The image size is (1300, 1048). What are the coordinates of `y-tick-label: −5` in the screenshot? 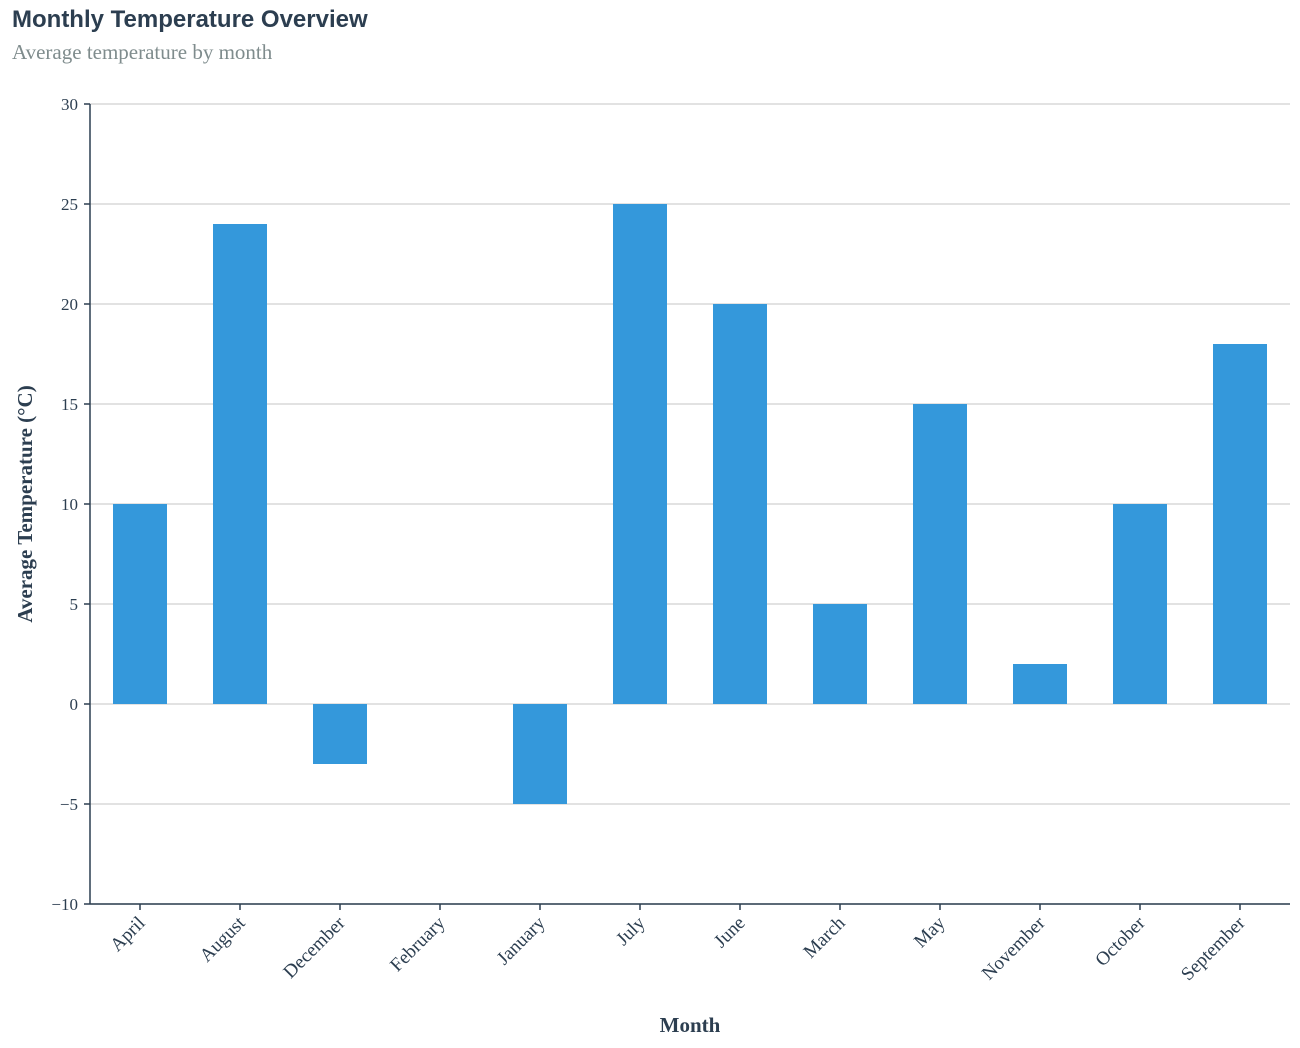 It's located at (69, 804).